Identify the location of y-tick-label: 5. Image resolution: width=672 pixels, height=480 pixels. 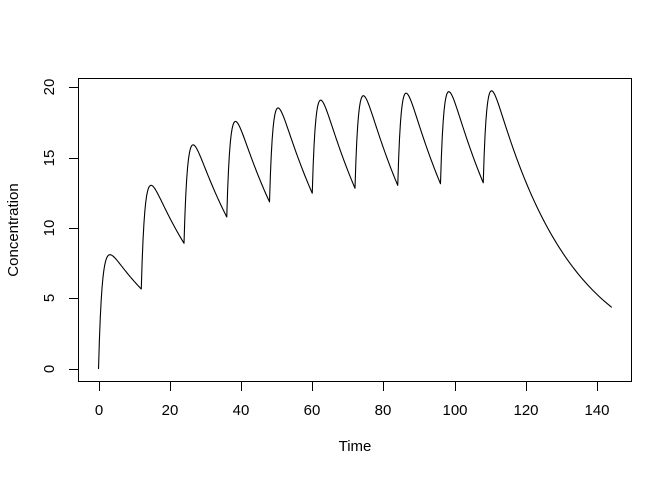
(49, 298).